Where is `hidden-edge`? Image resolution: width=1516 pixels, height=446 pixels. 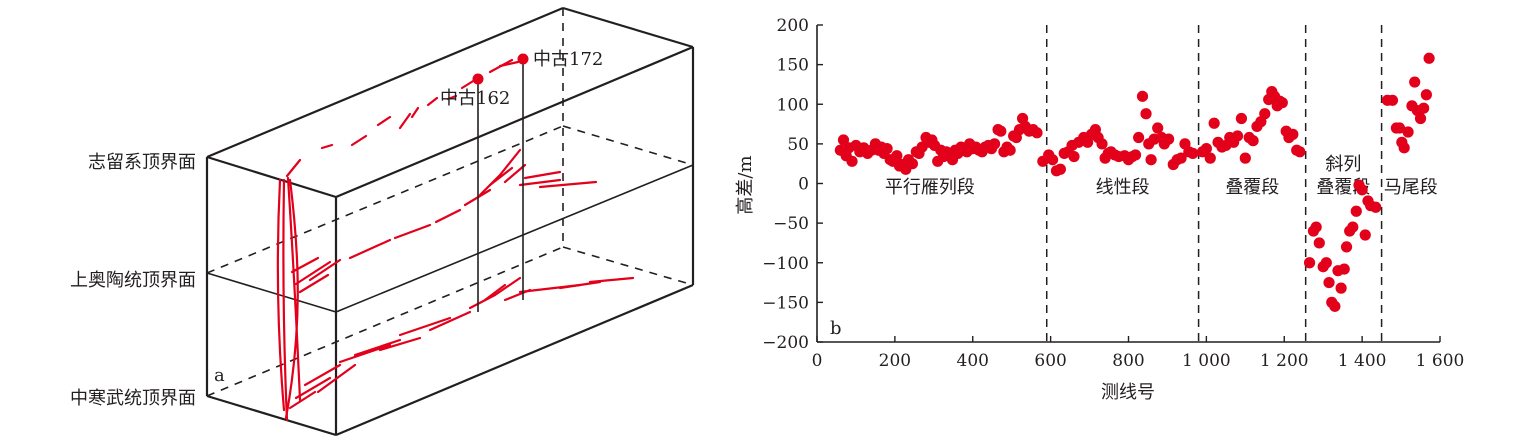 hidden-edge is located at coordinates (385, 321).